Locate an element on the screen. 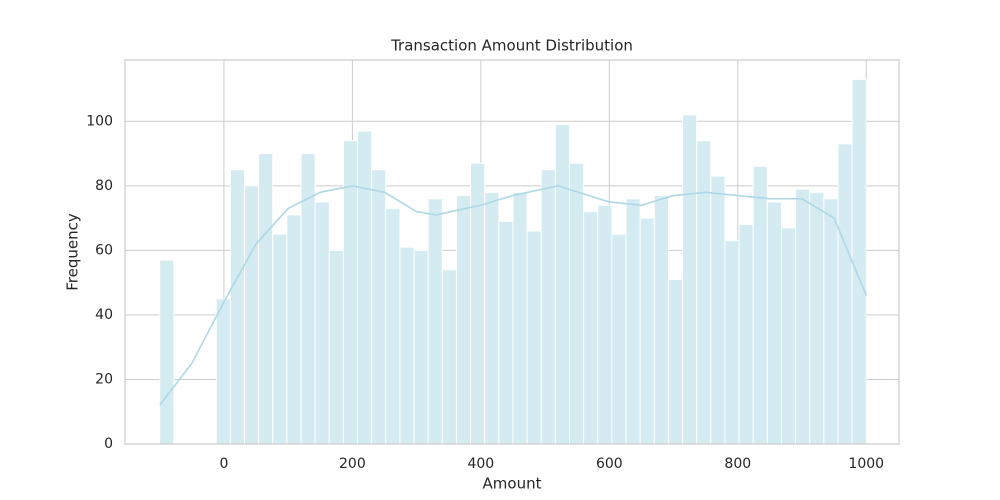  x-tick-label: 600 is located at coordinates (609, 464).